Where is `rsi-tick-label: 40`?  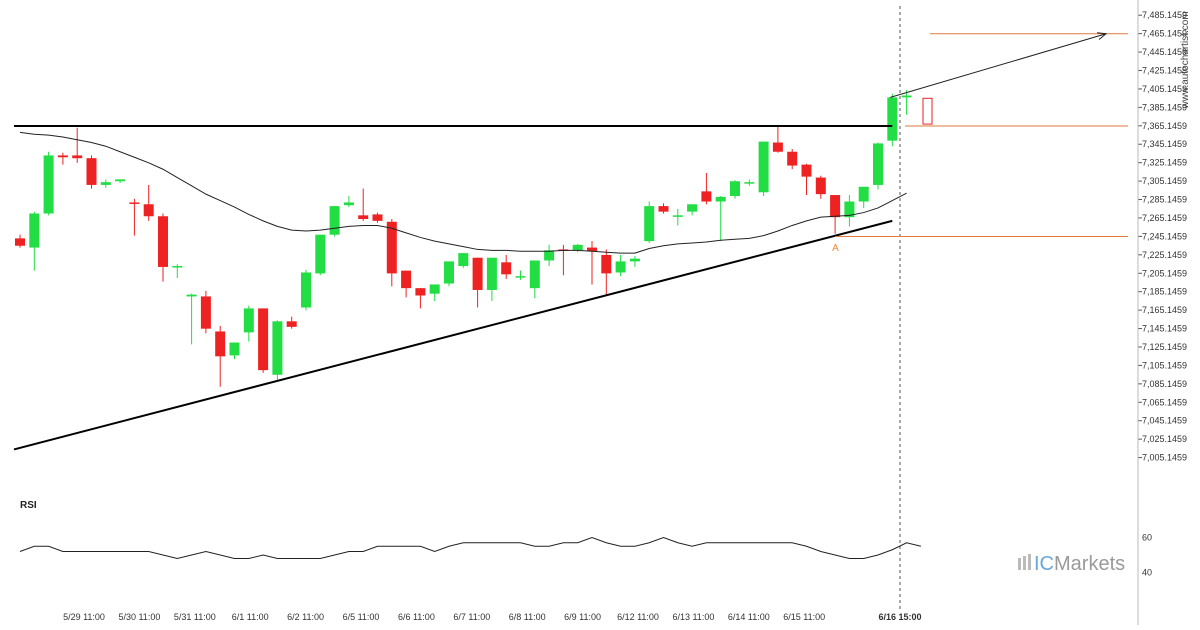
rsi-tick-label: 40 is located at coordinates (1147, 573).